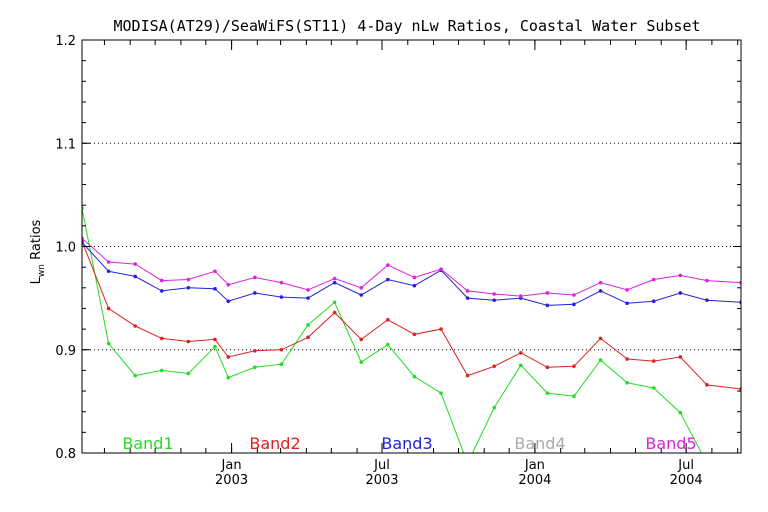  I want to click on y-axis-label: Lwn Ratios, so click(38, 251).